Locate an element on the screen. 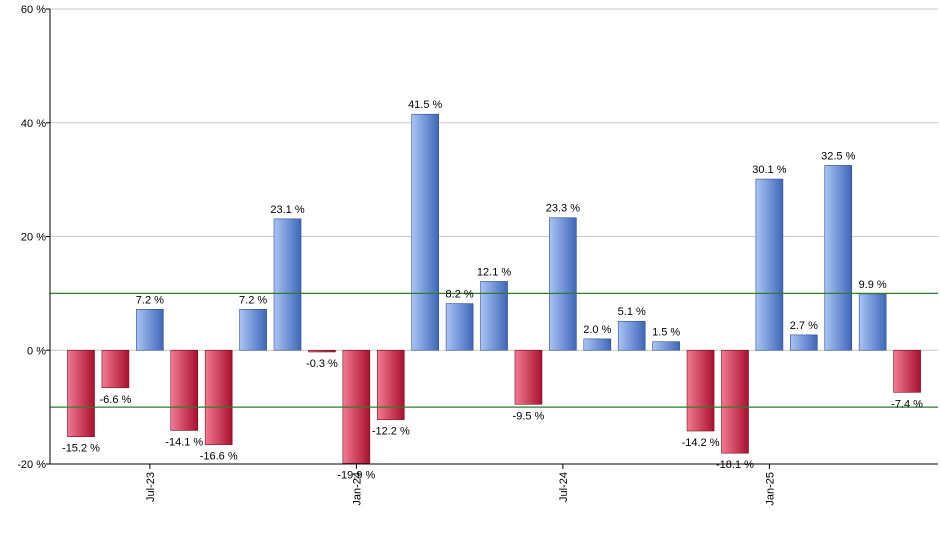 Image resolution: width=940 pixels, height=550 pixels. data-label: -9.5 % is located at coordinates (529, 416).